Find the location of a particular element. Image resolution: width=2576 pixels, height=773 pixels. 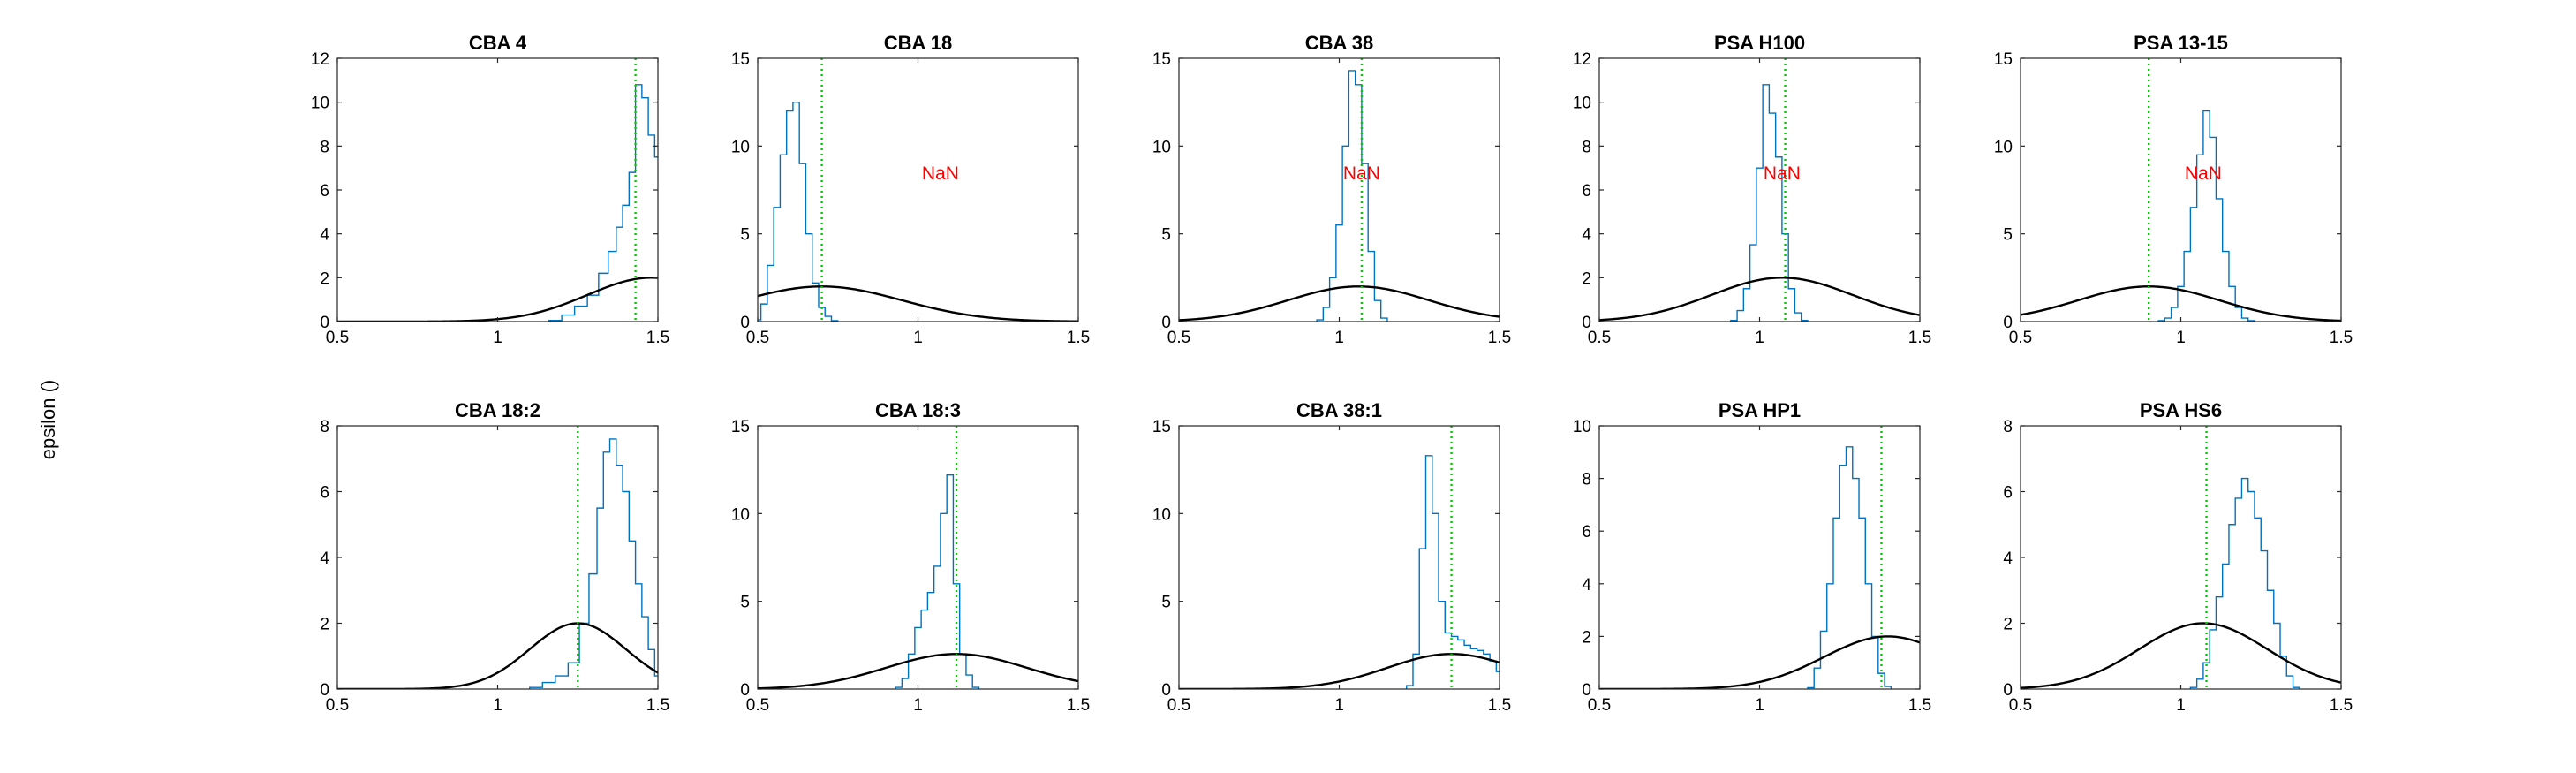

subplot-title: CBA 38 is located at coordinates (1339, 43).